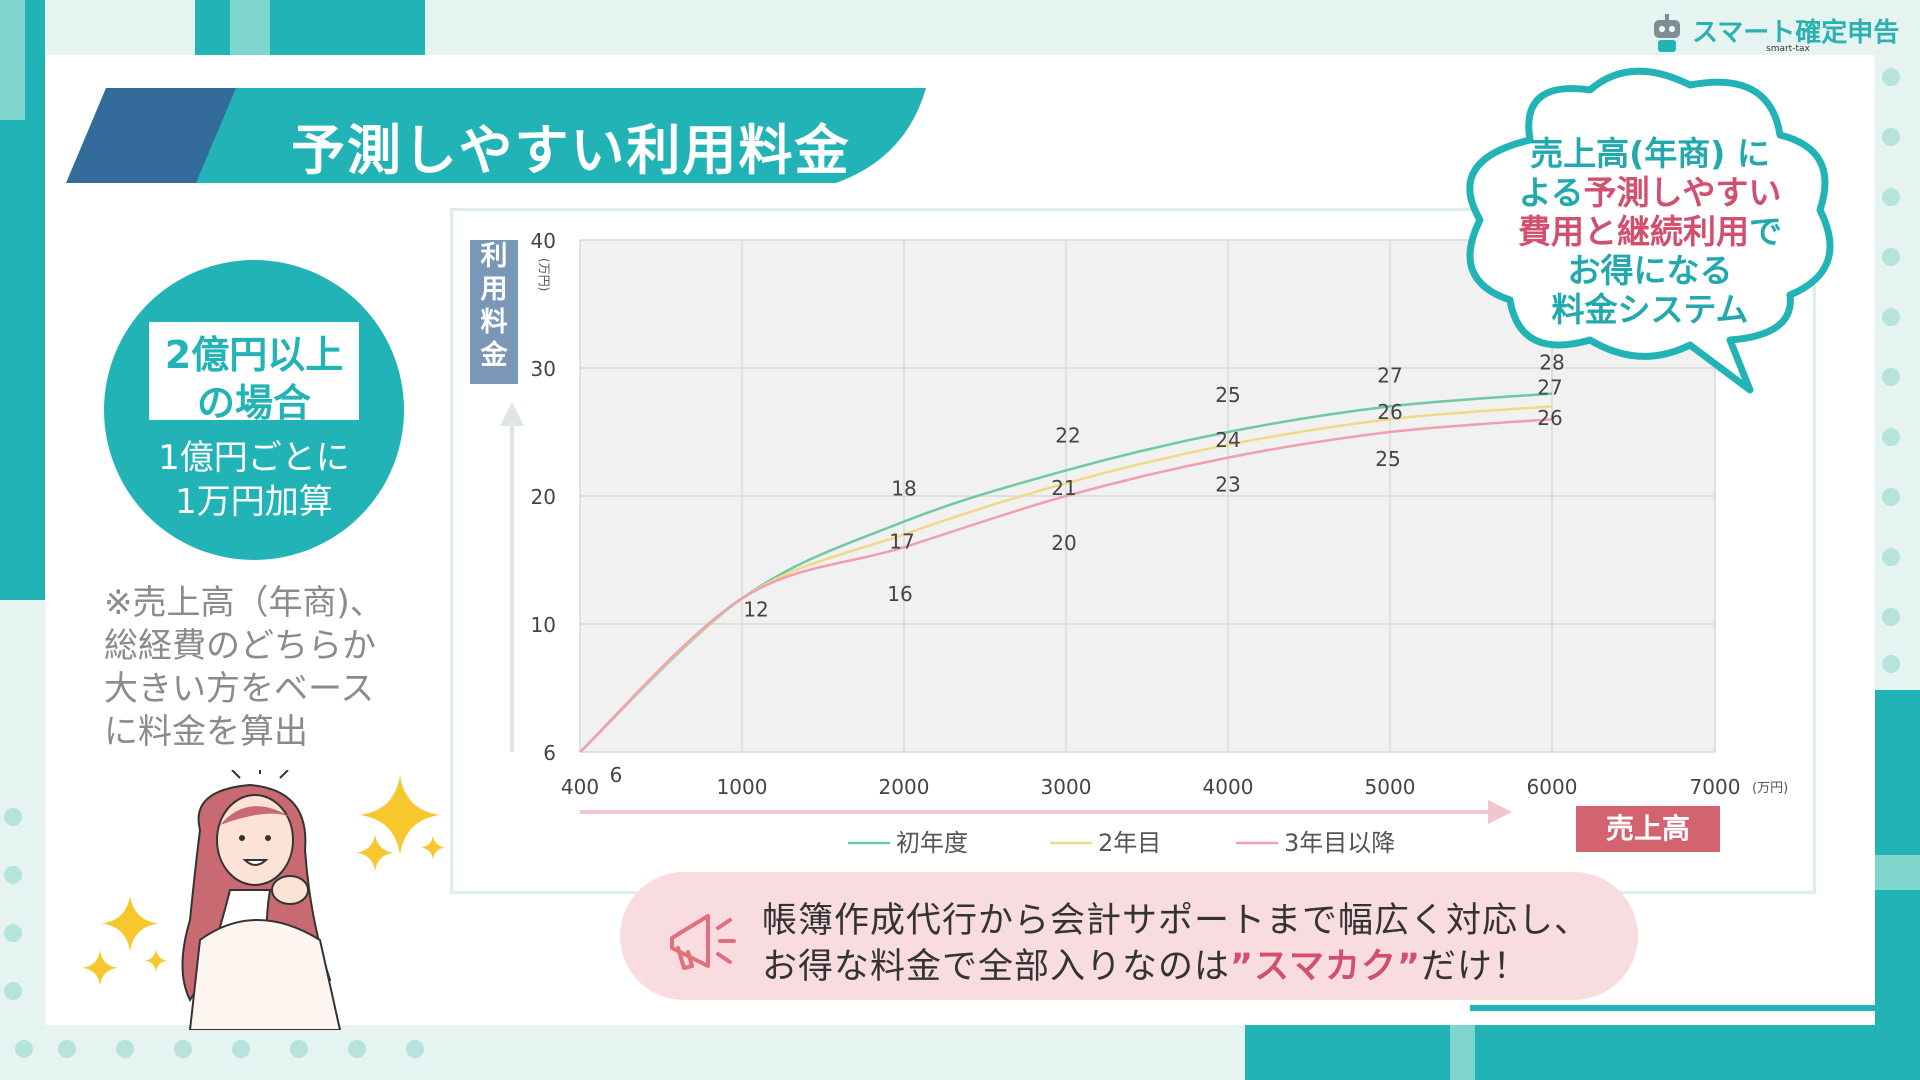  What do you see at coordinates (1066, 787) in the screenshot?
I see `x-tick-label: 3000` at bounding box center [1066, 787].